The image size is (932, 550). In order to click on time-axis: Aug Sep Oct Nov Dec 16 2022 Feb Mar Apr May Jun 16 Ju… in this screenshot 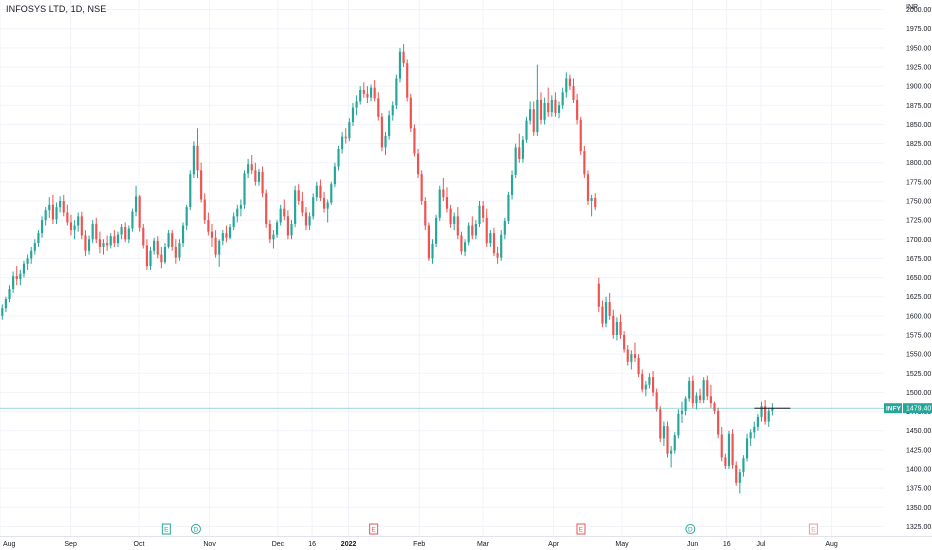, I will do `click(466, 543)`.